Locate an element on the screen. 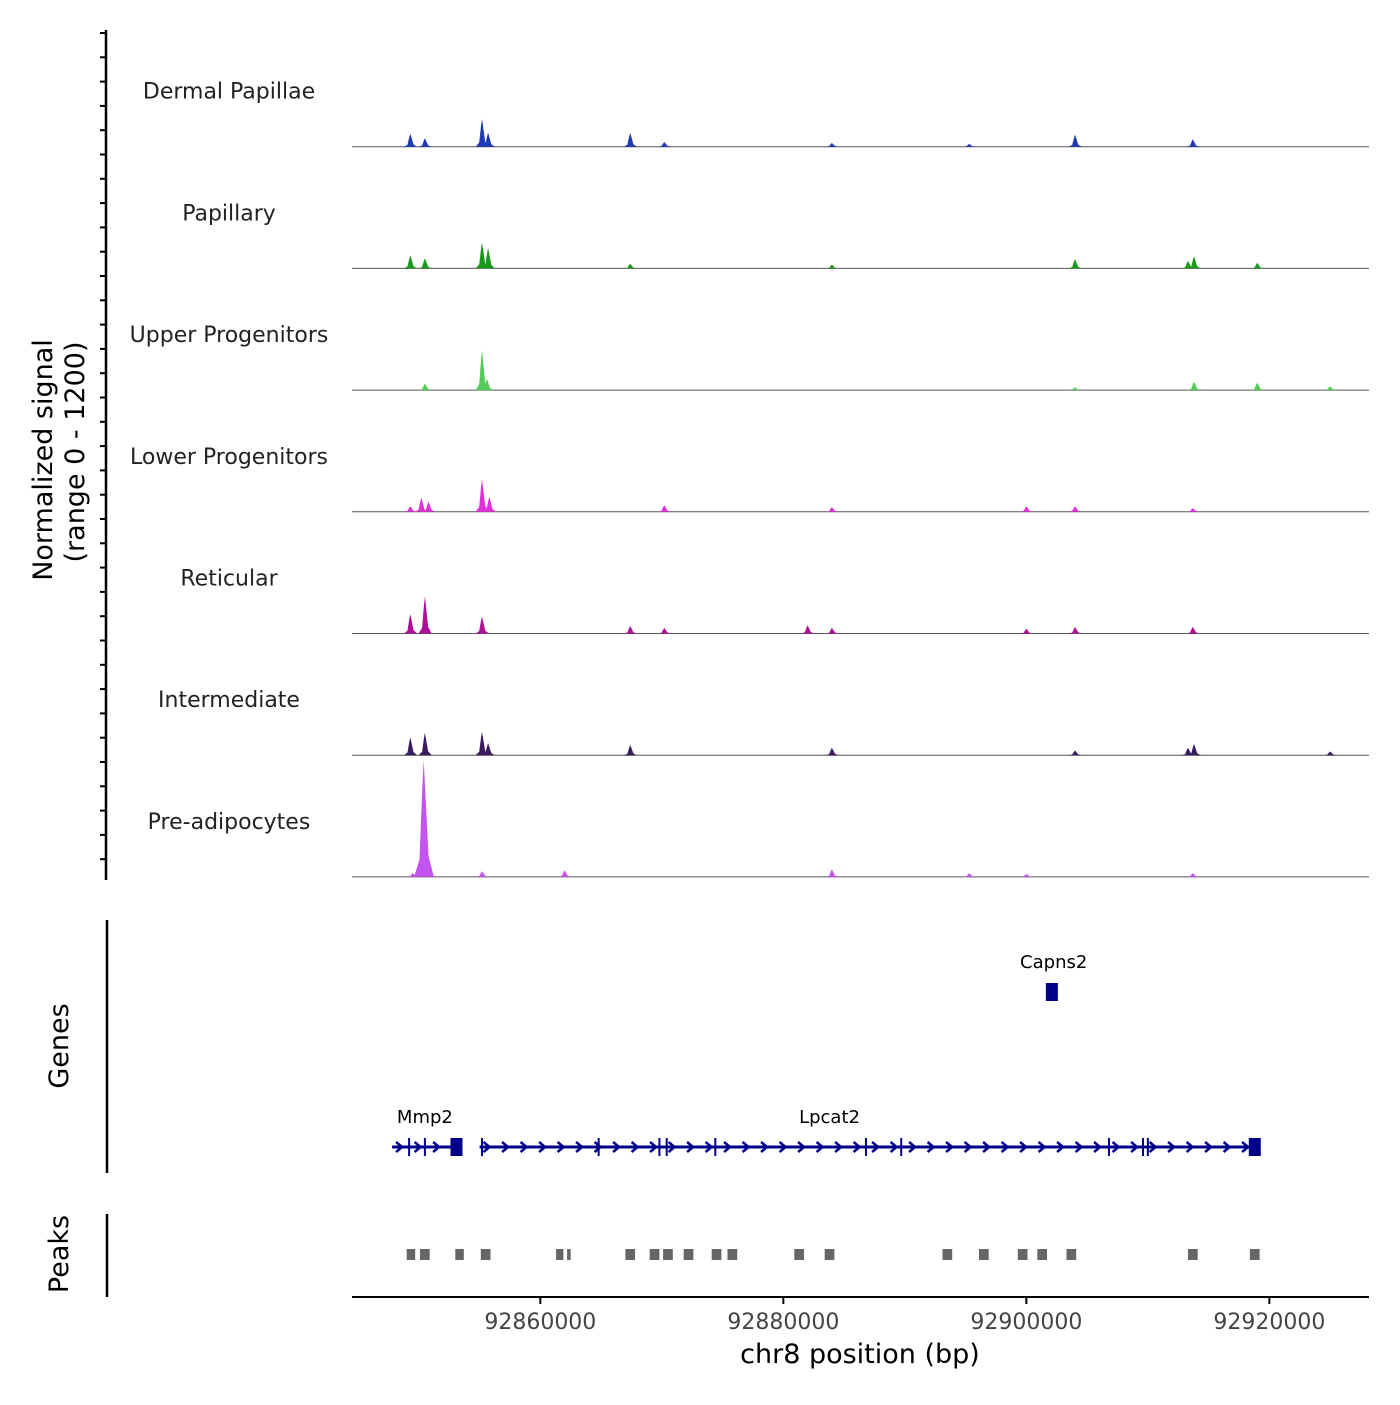 Image resolution: width=1400 pixels, height=1405 pixels. gene-label: Lpcat2 is located at coordinates (829, 1117).